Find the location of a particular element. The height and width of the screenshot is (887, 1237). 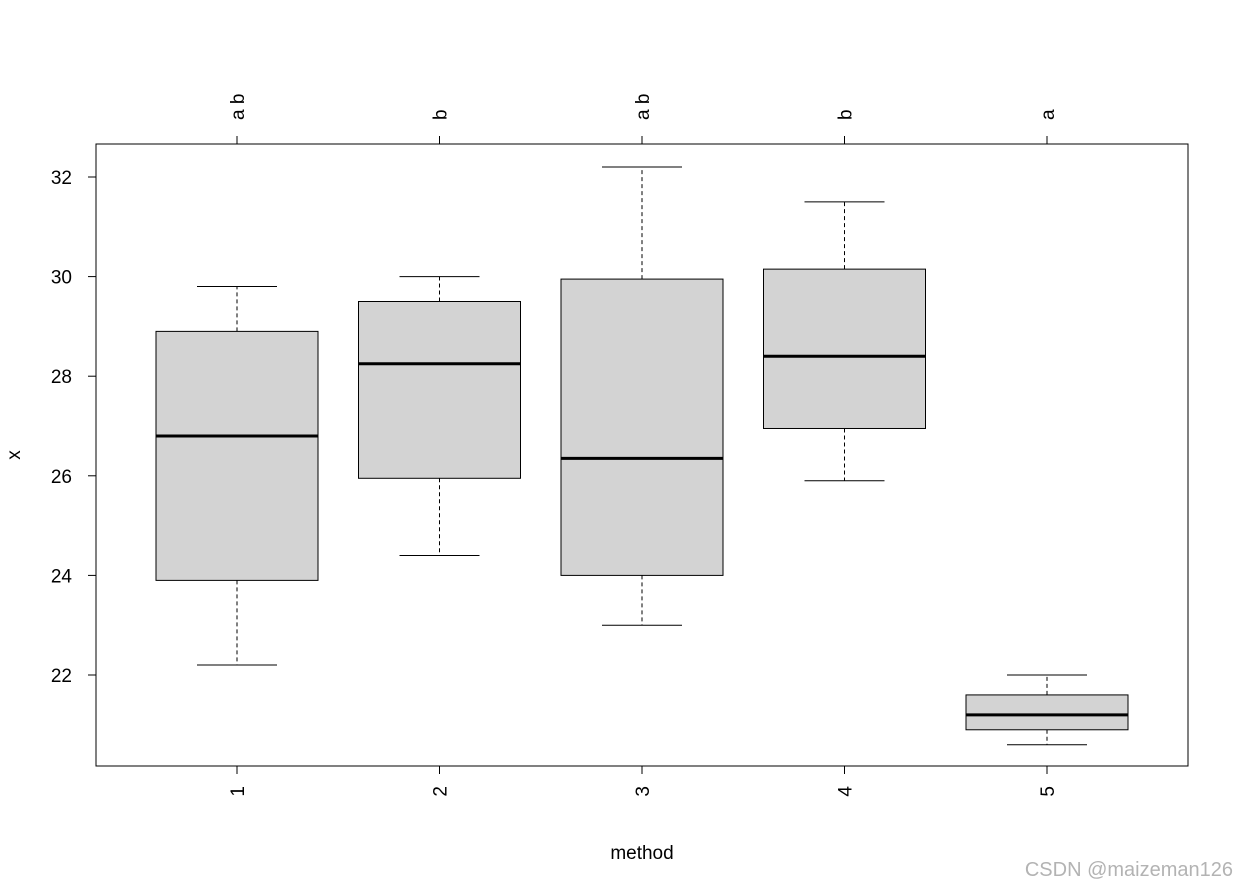

x-tick-label: 5 is located at coordinates (1048, 791).